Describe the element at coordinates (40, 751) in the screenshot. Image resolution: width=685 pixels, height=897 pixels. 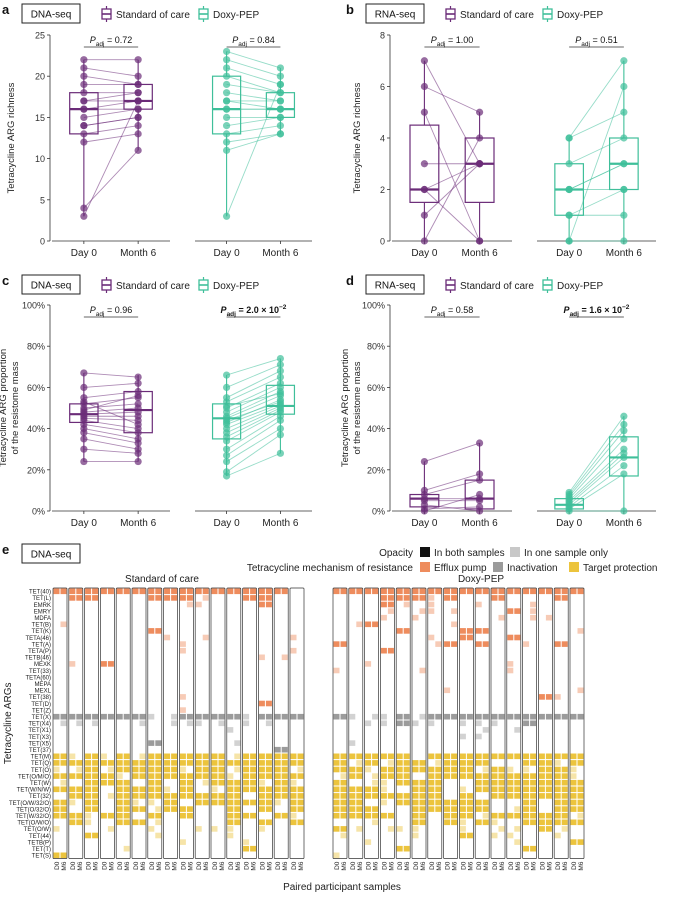
I see `gene-label: TET(37)` at that location.